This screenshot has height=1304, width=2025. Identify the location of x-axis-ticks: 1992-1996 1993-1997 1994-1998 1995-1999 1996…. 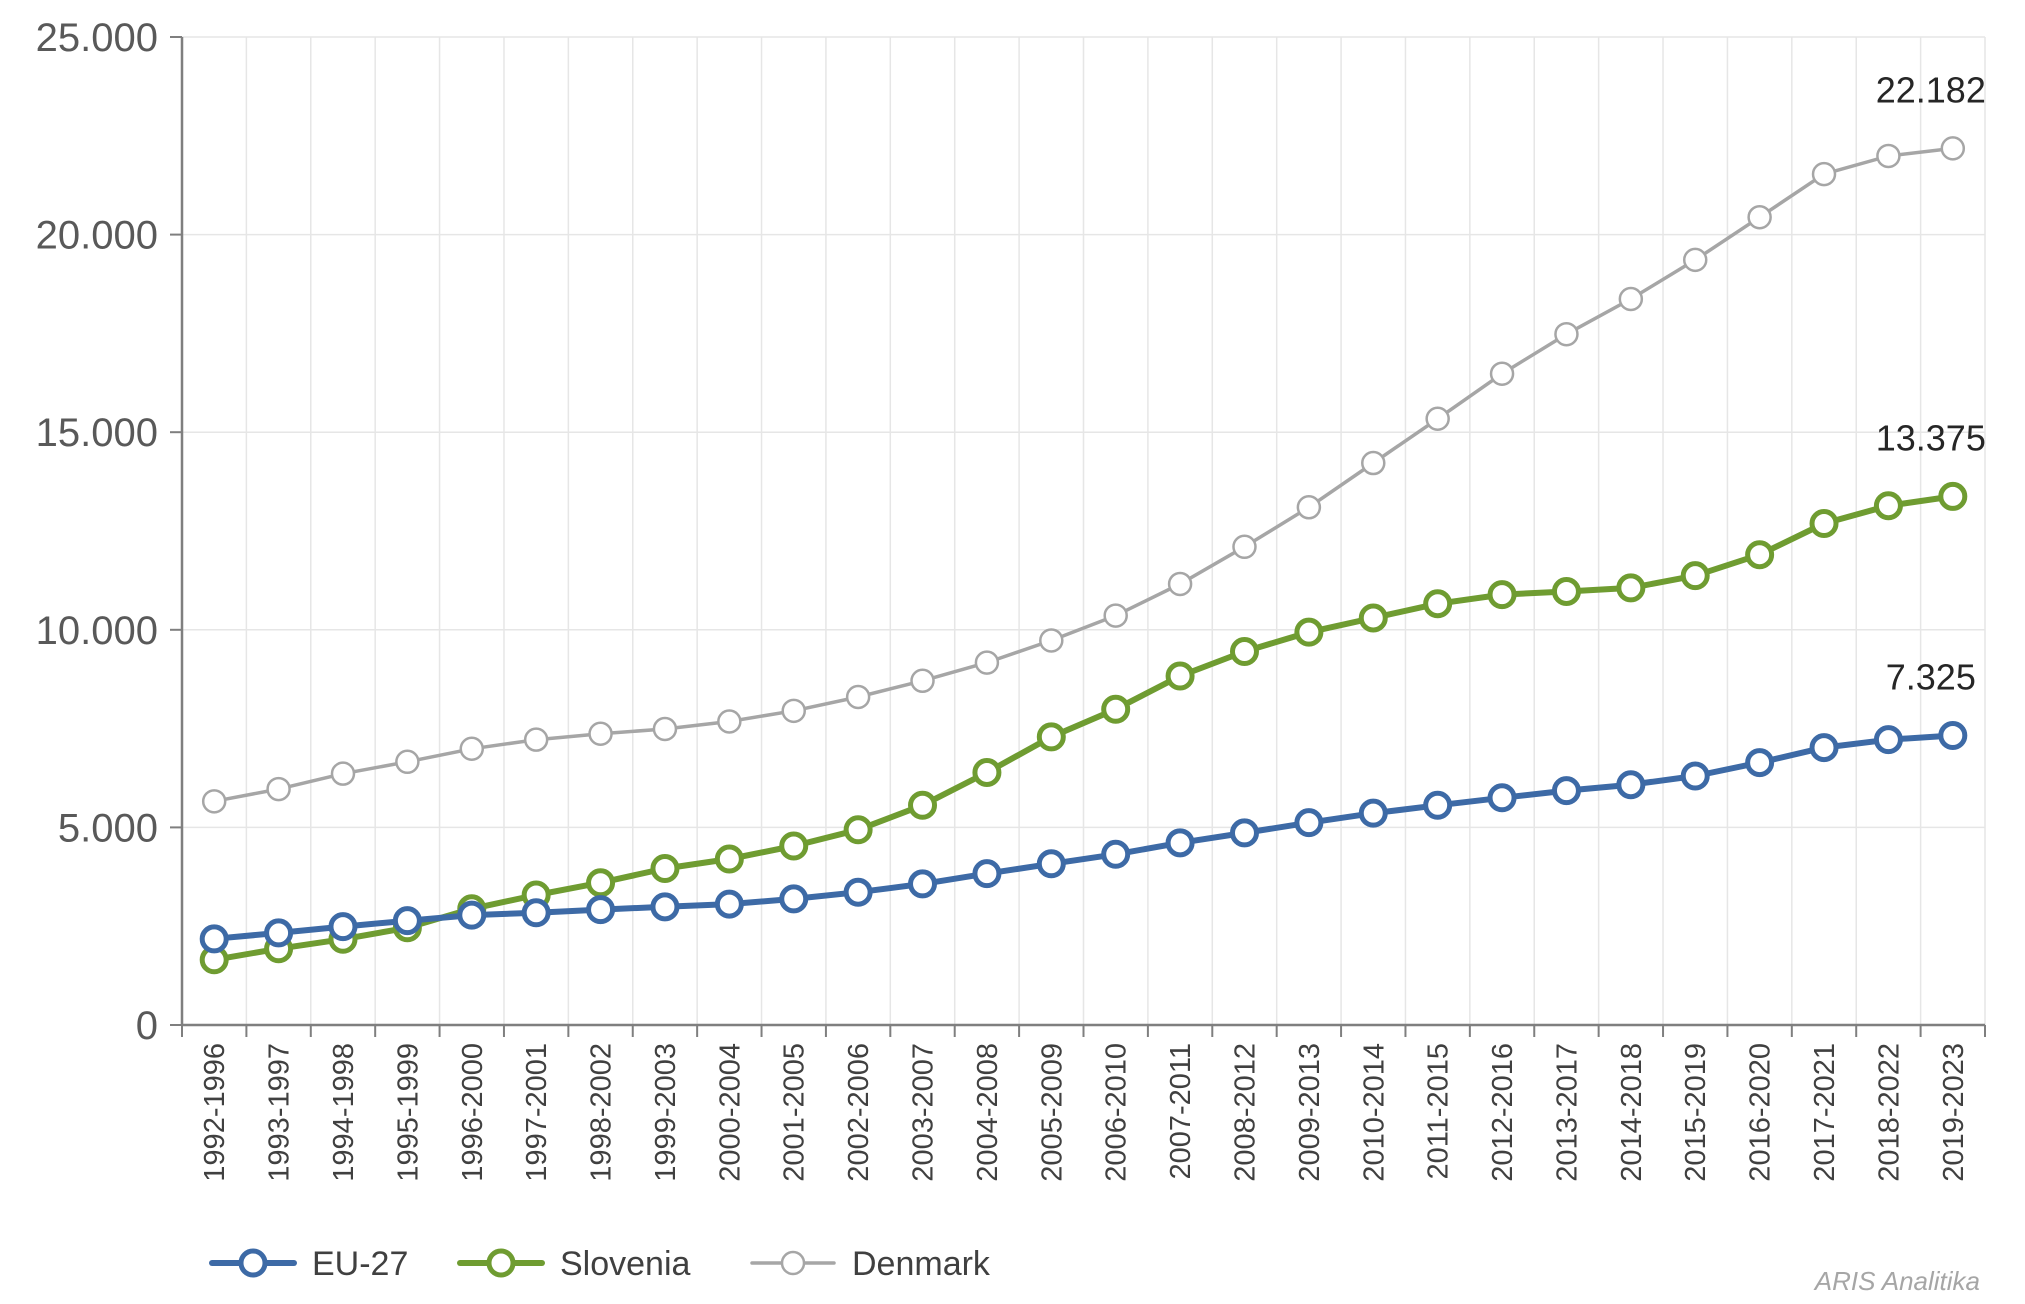
(1084, 1112).